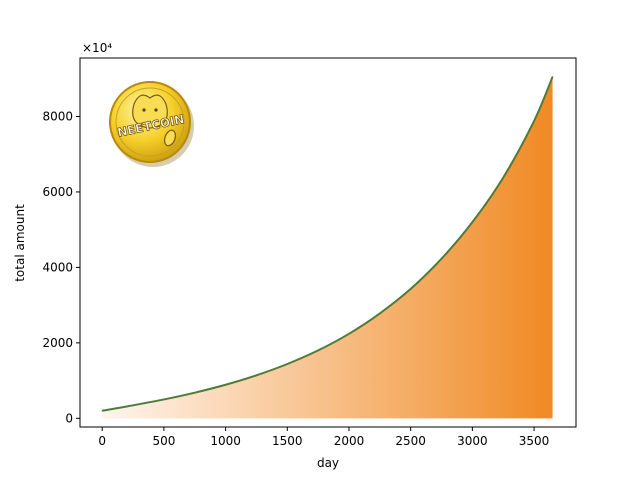 The height and width of the screenshot is (480, 640). What do you see at coordinates (410, 441) in the screenshot?
I see `x-tick-label: 2500` at bounding box center [410, 441].